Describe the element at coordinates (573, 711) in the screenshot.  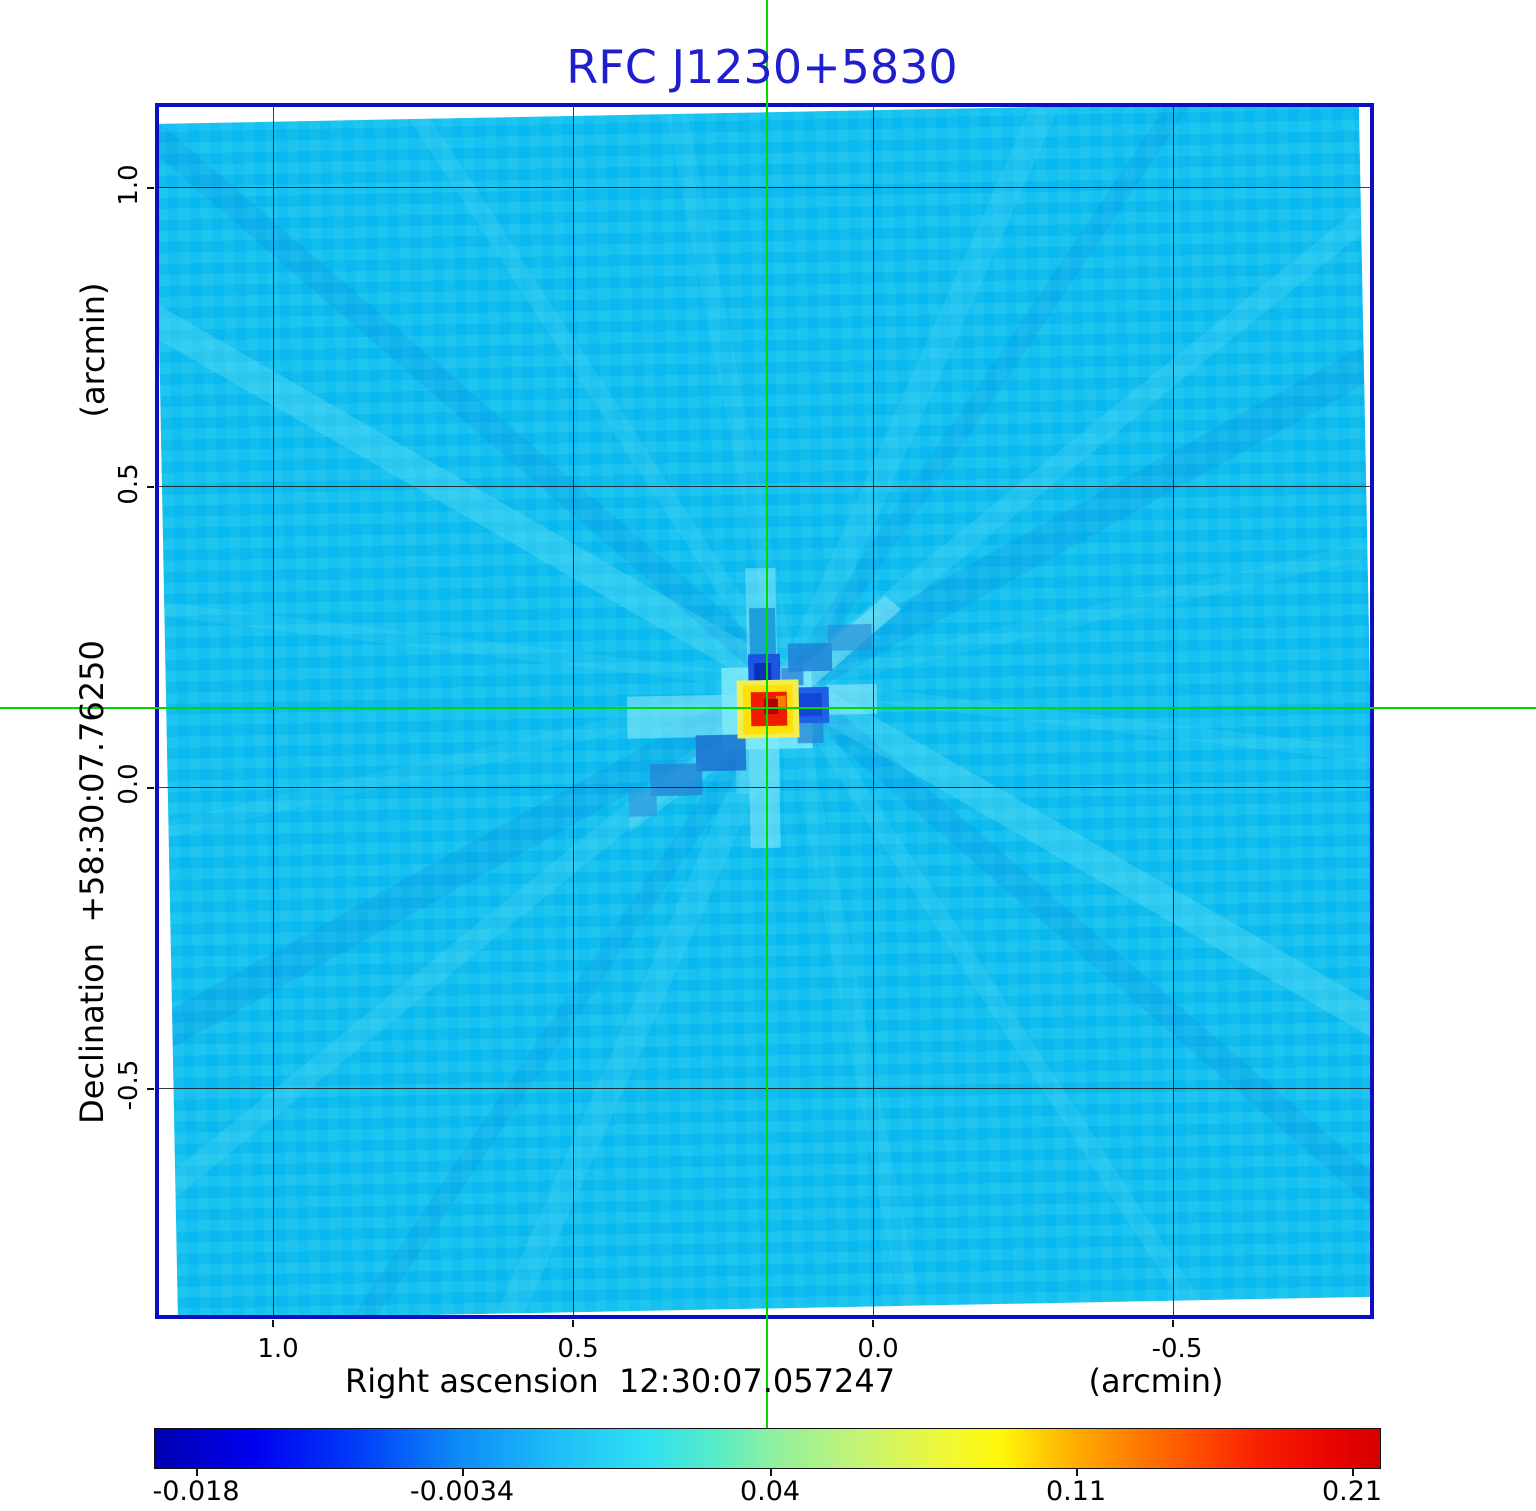
I see `grid-line-ra-0.5` at that location.